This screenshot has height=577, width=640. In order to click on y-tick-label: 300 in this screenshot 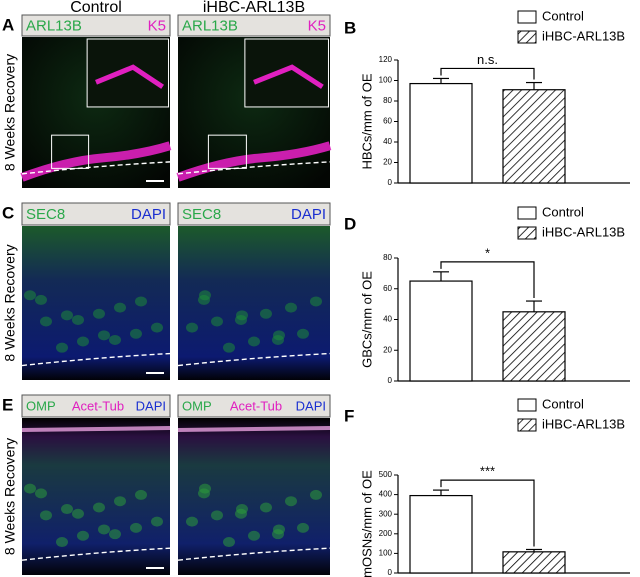, I will do `click(386, 513)`.